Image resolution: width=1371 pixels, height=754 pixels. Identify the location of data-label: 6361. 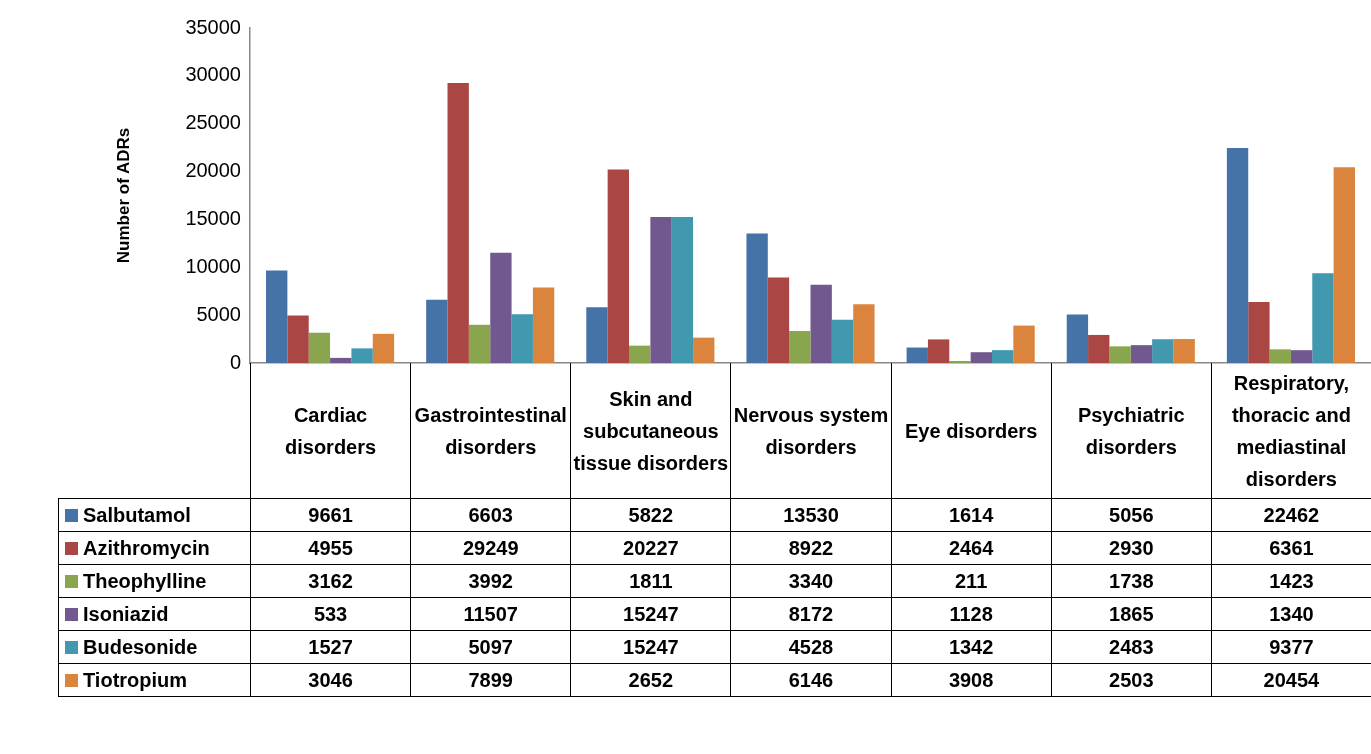
(1291, 548).